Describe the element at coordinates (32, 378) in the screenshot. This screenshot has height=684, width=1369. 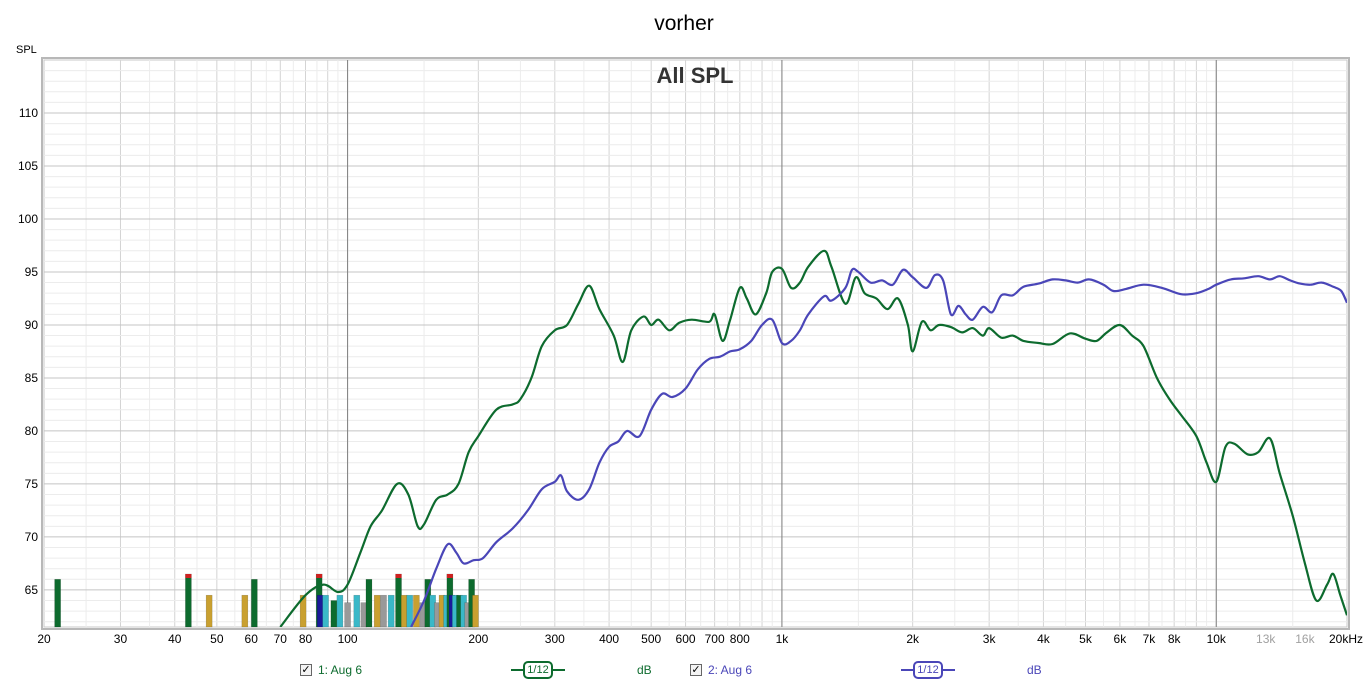
I see `y-tick-label: 85` at that location.